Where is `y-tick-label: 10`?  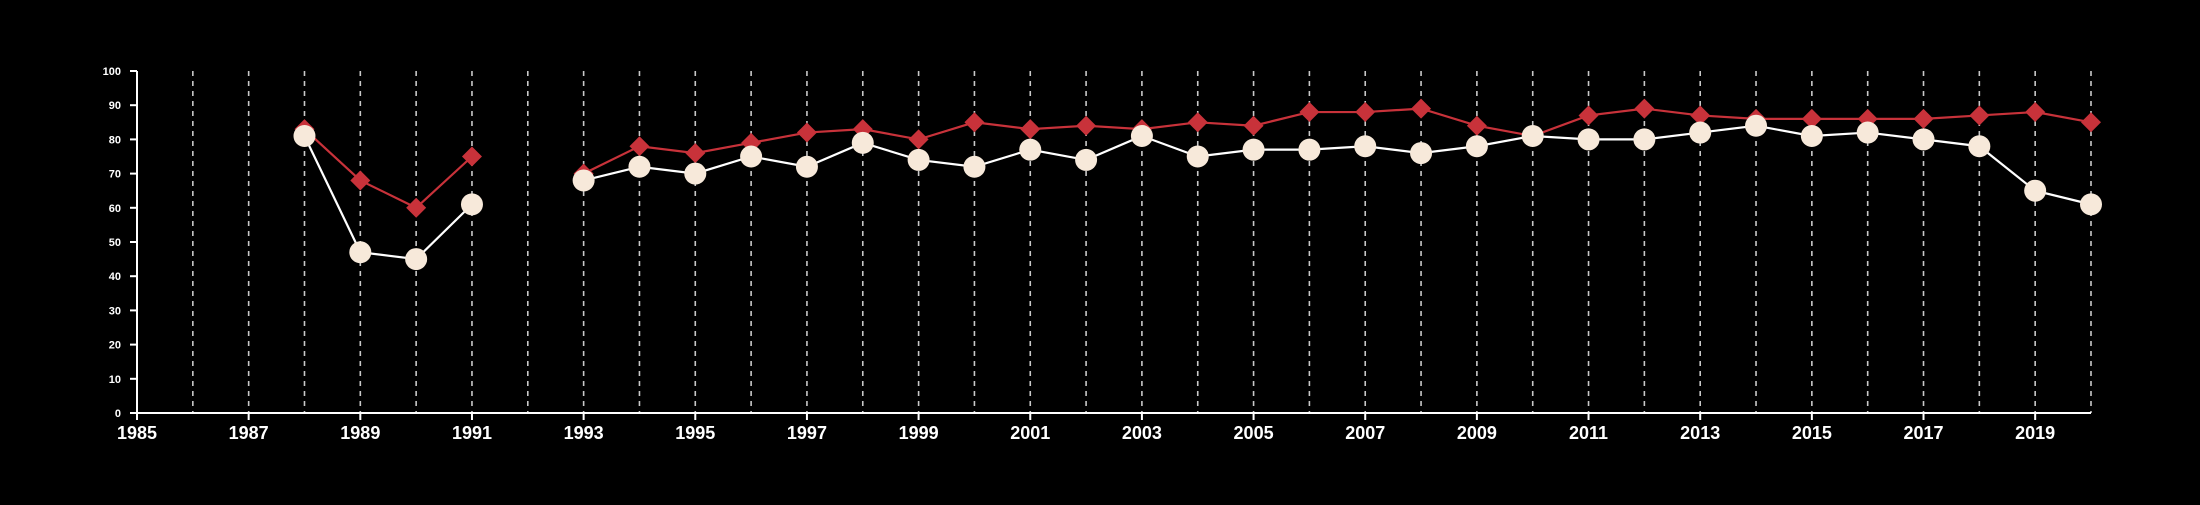
y-tick-label: 10 is located at coordinates (115, 380).